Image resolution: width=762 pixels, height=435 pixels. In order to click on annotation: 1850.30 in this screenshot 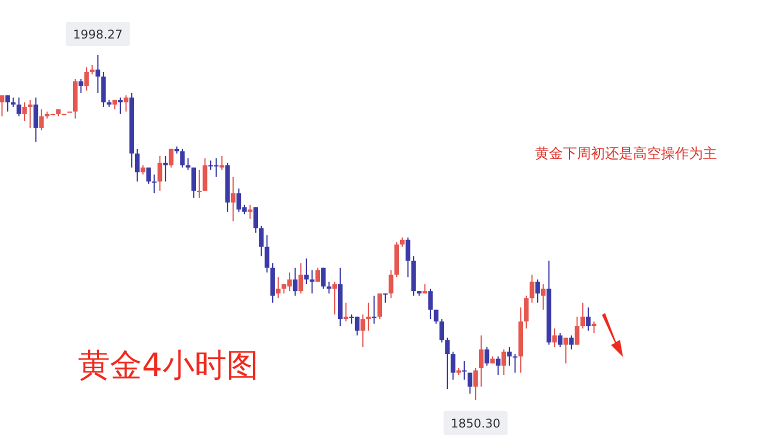, I will do `click(475, 423)`.